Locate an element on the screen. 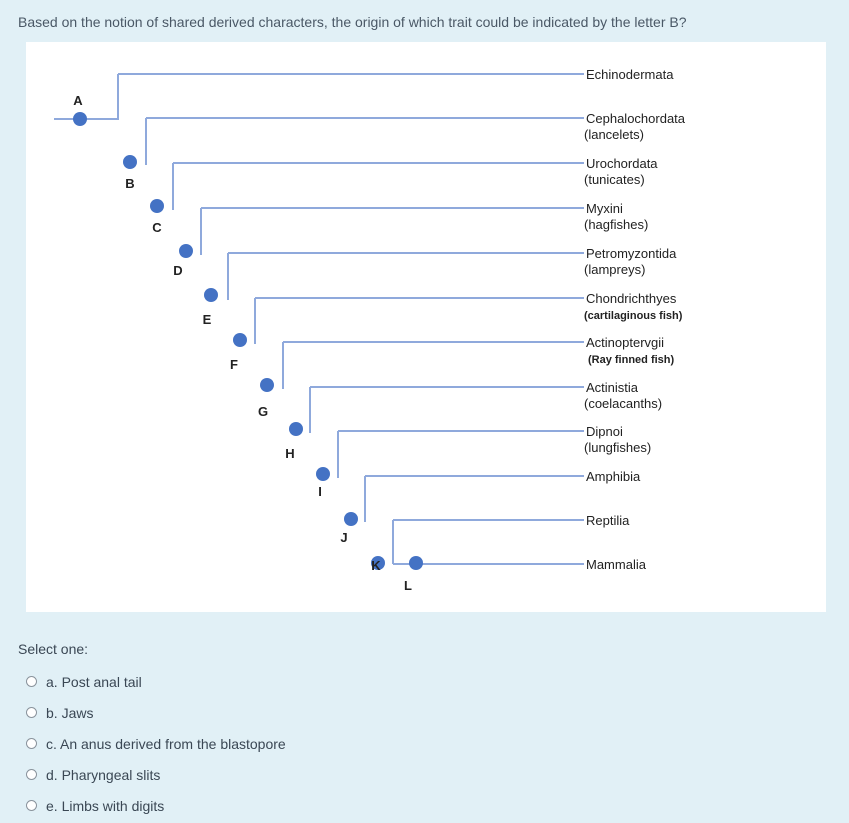 The width and height of the screenshot is (849, 823). taxon-name: Cephalochordata is located at coordinates (636, 118).